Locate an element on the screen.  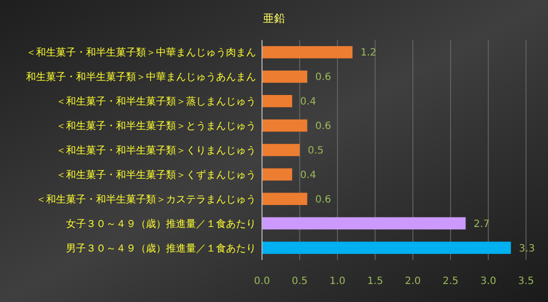
x-tick-label: 1.0 is located at coordinates (337, 281).